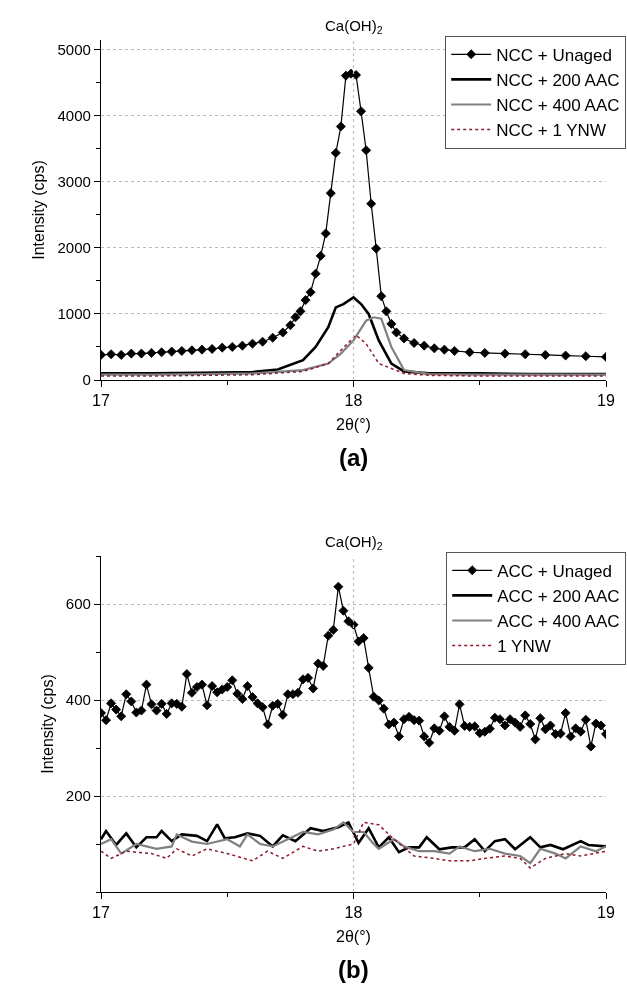 This screenshot has width=627, height=1001. I want to click on legend-label: NCC + 1 YNW, so click(551, 131).